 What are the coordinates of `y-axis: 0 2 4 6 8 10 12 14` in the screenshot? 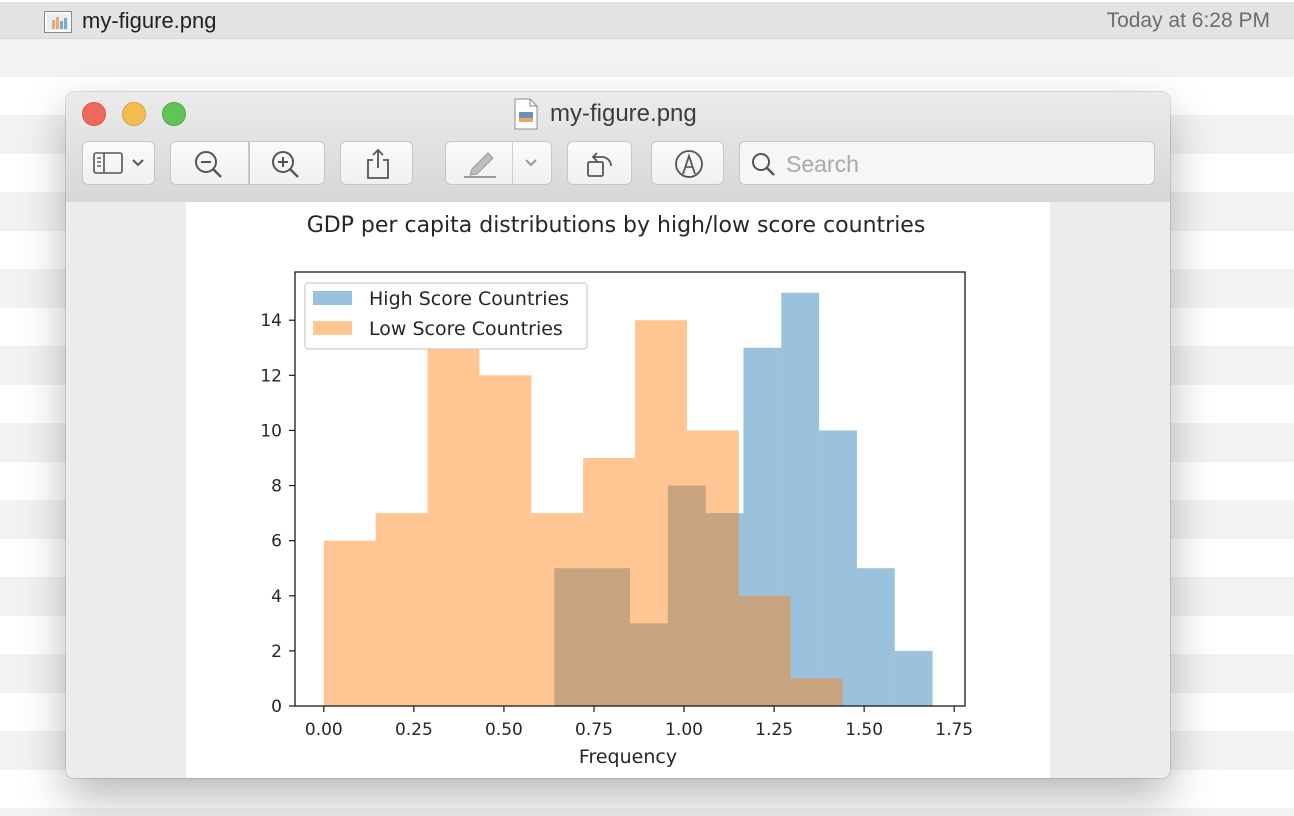 It's located at (277, 514).